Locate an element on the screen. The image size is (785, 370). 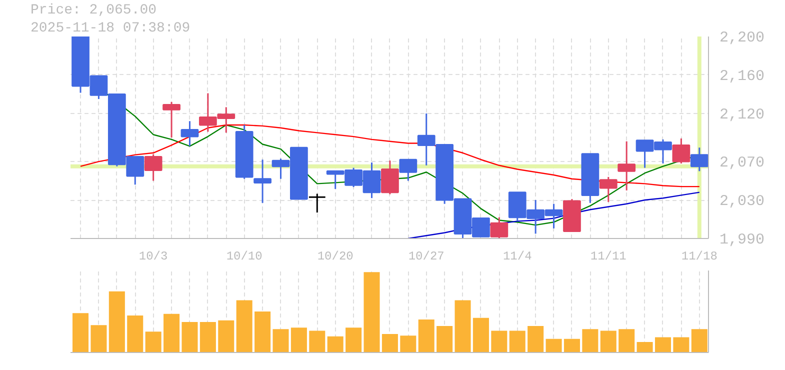
x-tick-label: 11/4 is located at coordinates (517, 257).